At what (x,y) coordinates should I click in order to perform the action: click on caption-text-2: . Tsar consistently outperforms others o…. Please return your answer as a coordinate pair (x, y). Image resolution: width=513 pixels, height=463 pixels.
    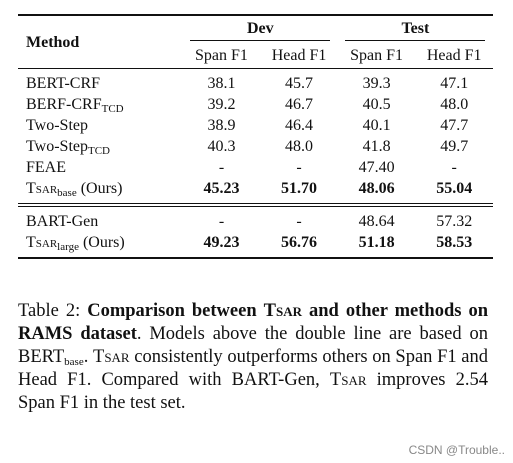
    Looking at the image, I should click on (253, 380).